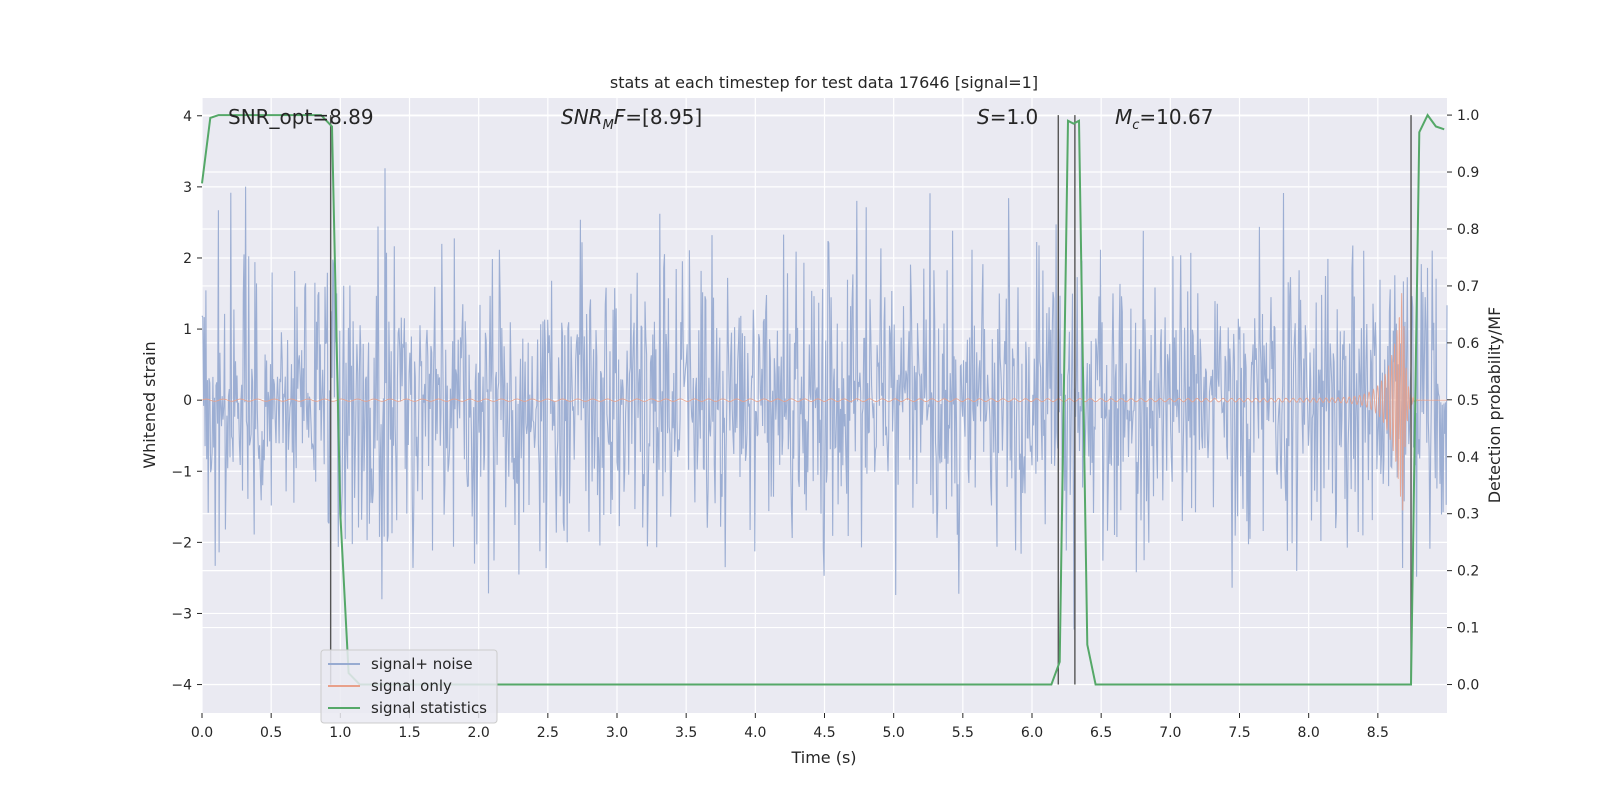  What do you see at coordinates (1239, 733) in the screenshot?
I see `x-tick-label: 7.5` at bounding box center [1239, 733].